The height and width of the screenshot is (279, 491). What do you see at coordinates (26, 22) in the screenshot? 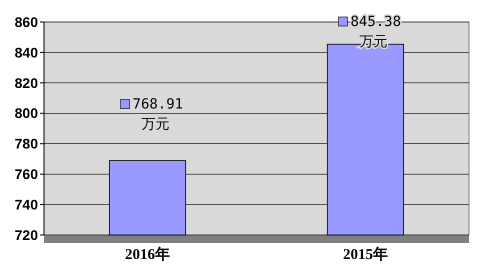
I see `y-tick-label: 860` at bounding box center [26, 22].